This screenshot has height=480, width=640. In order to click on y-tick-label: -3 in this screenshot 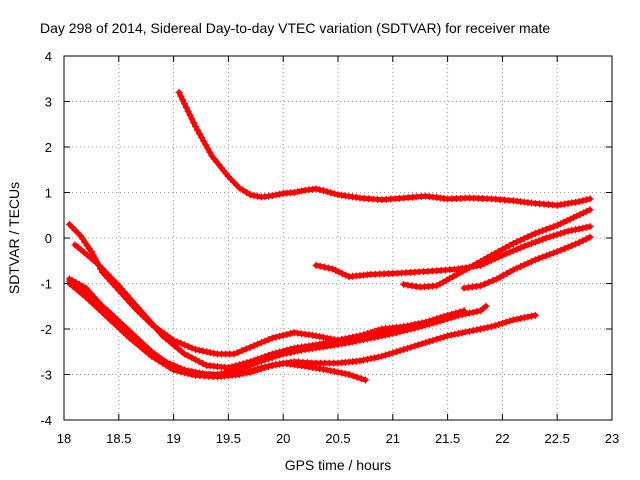, I will do `click(46, 375)`.